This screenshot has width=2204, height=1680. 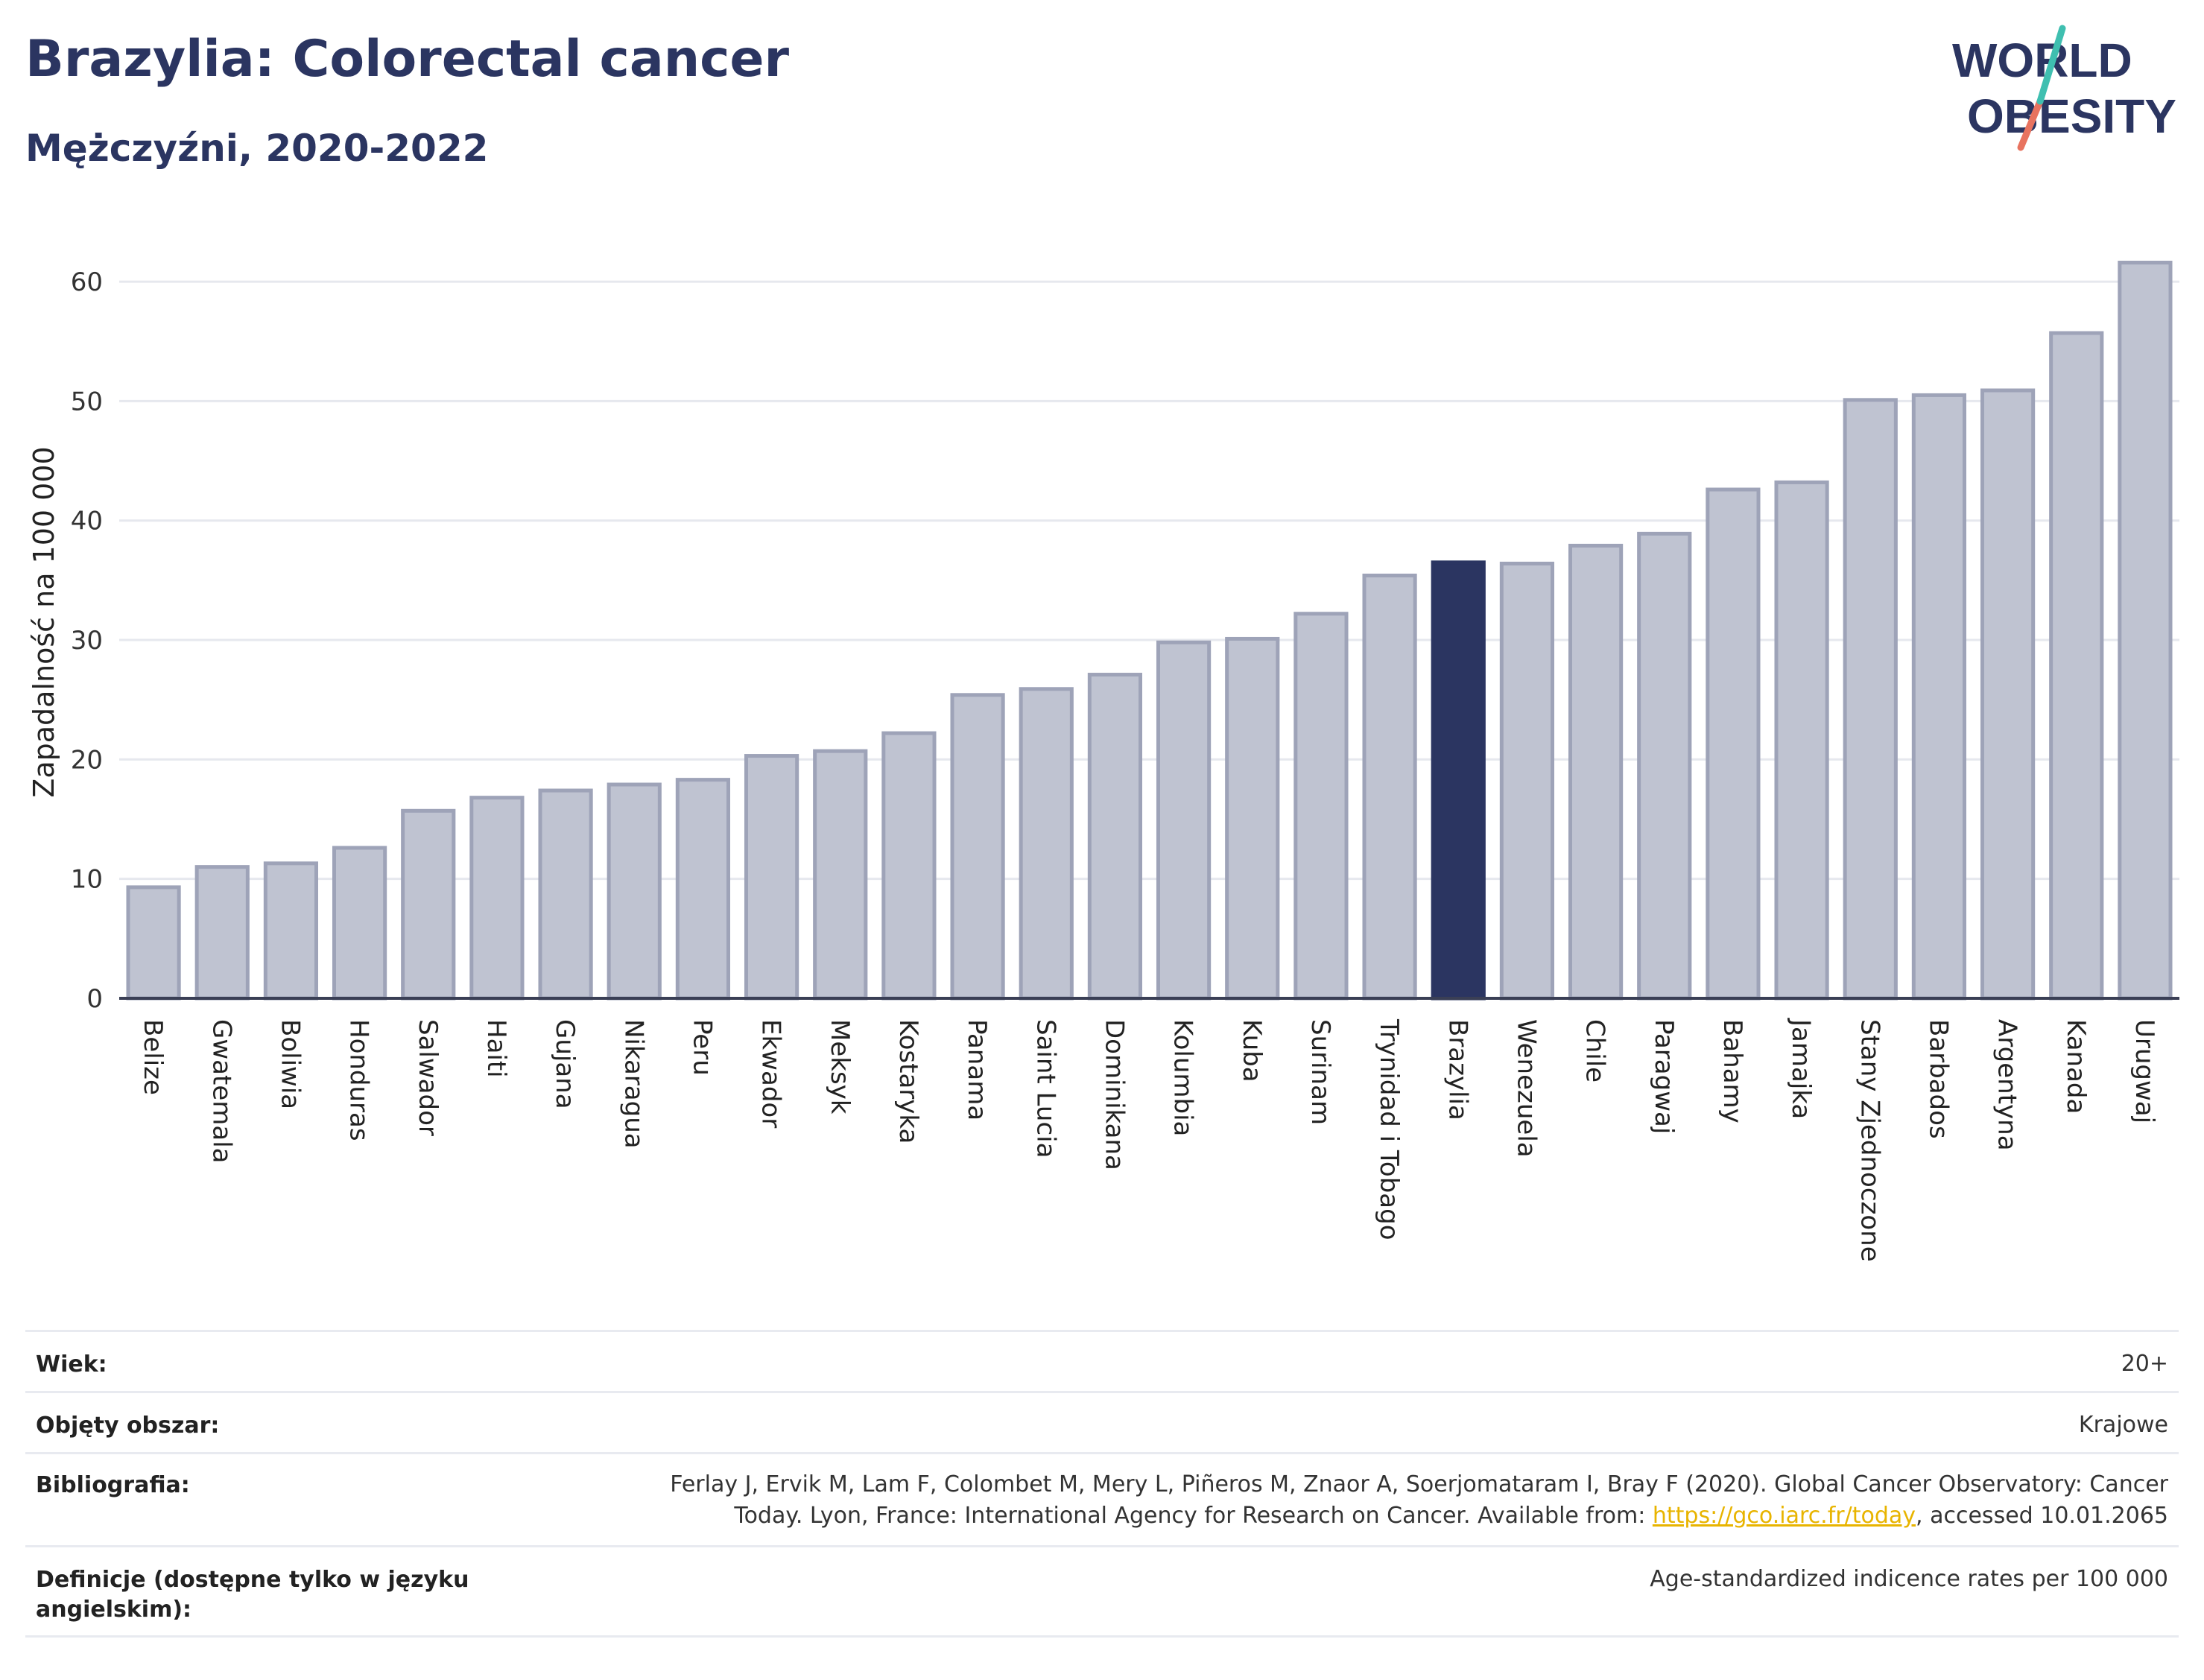 I want to click on x-tick-label: Paragwaj, so click(x=1664, y=1076).